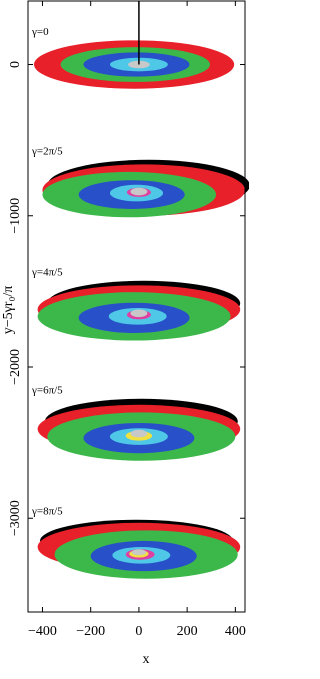  I want to click on x-axis-label: x, so click(146, 659).